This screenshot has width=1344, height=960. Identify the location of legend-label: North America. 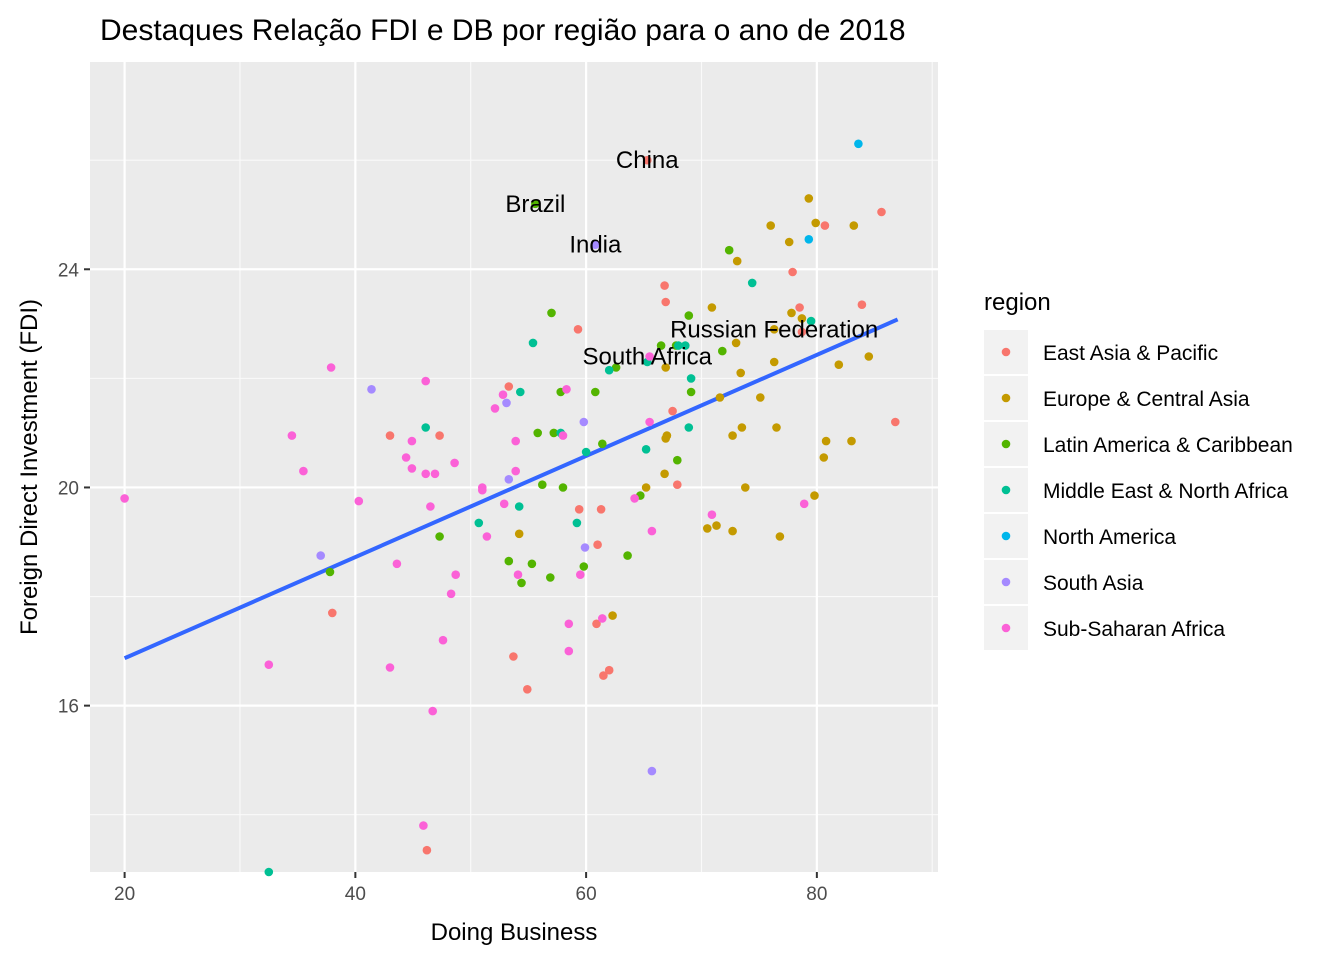
(1109, 537).